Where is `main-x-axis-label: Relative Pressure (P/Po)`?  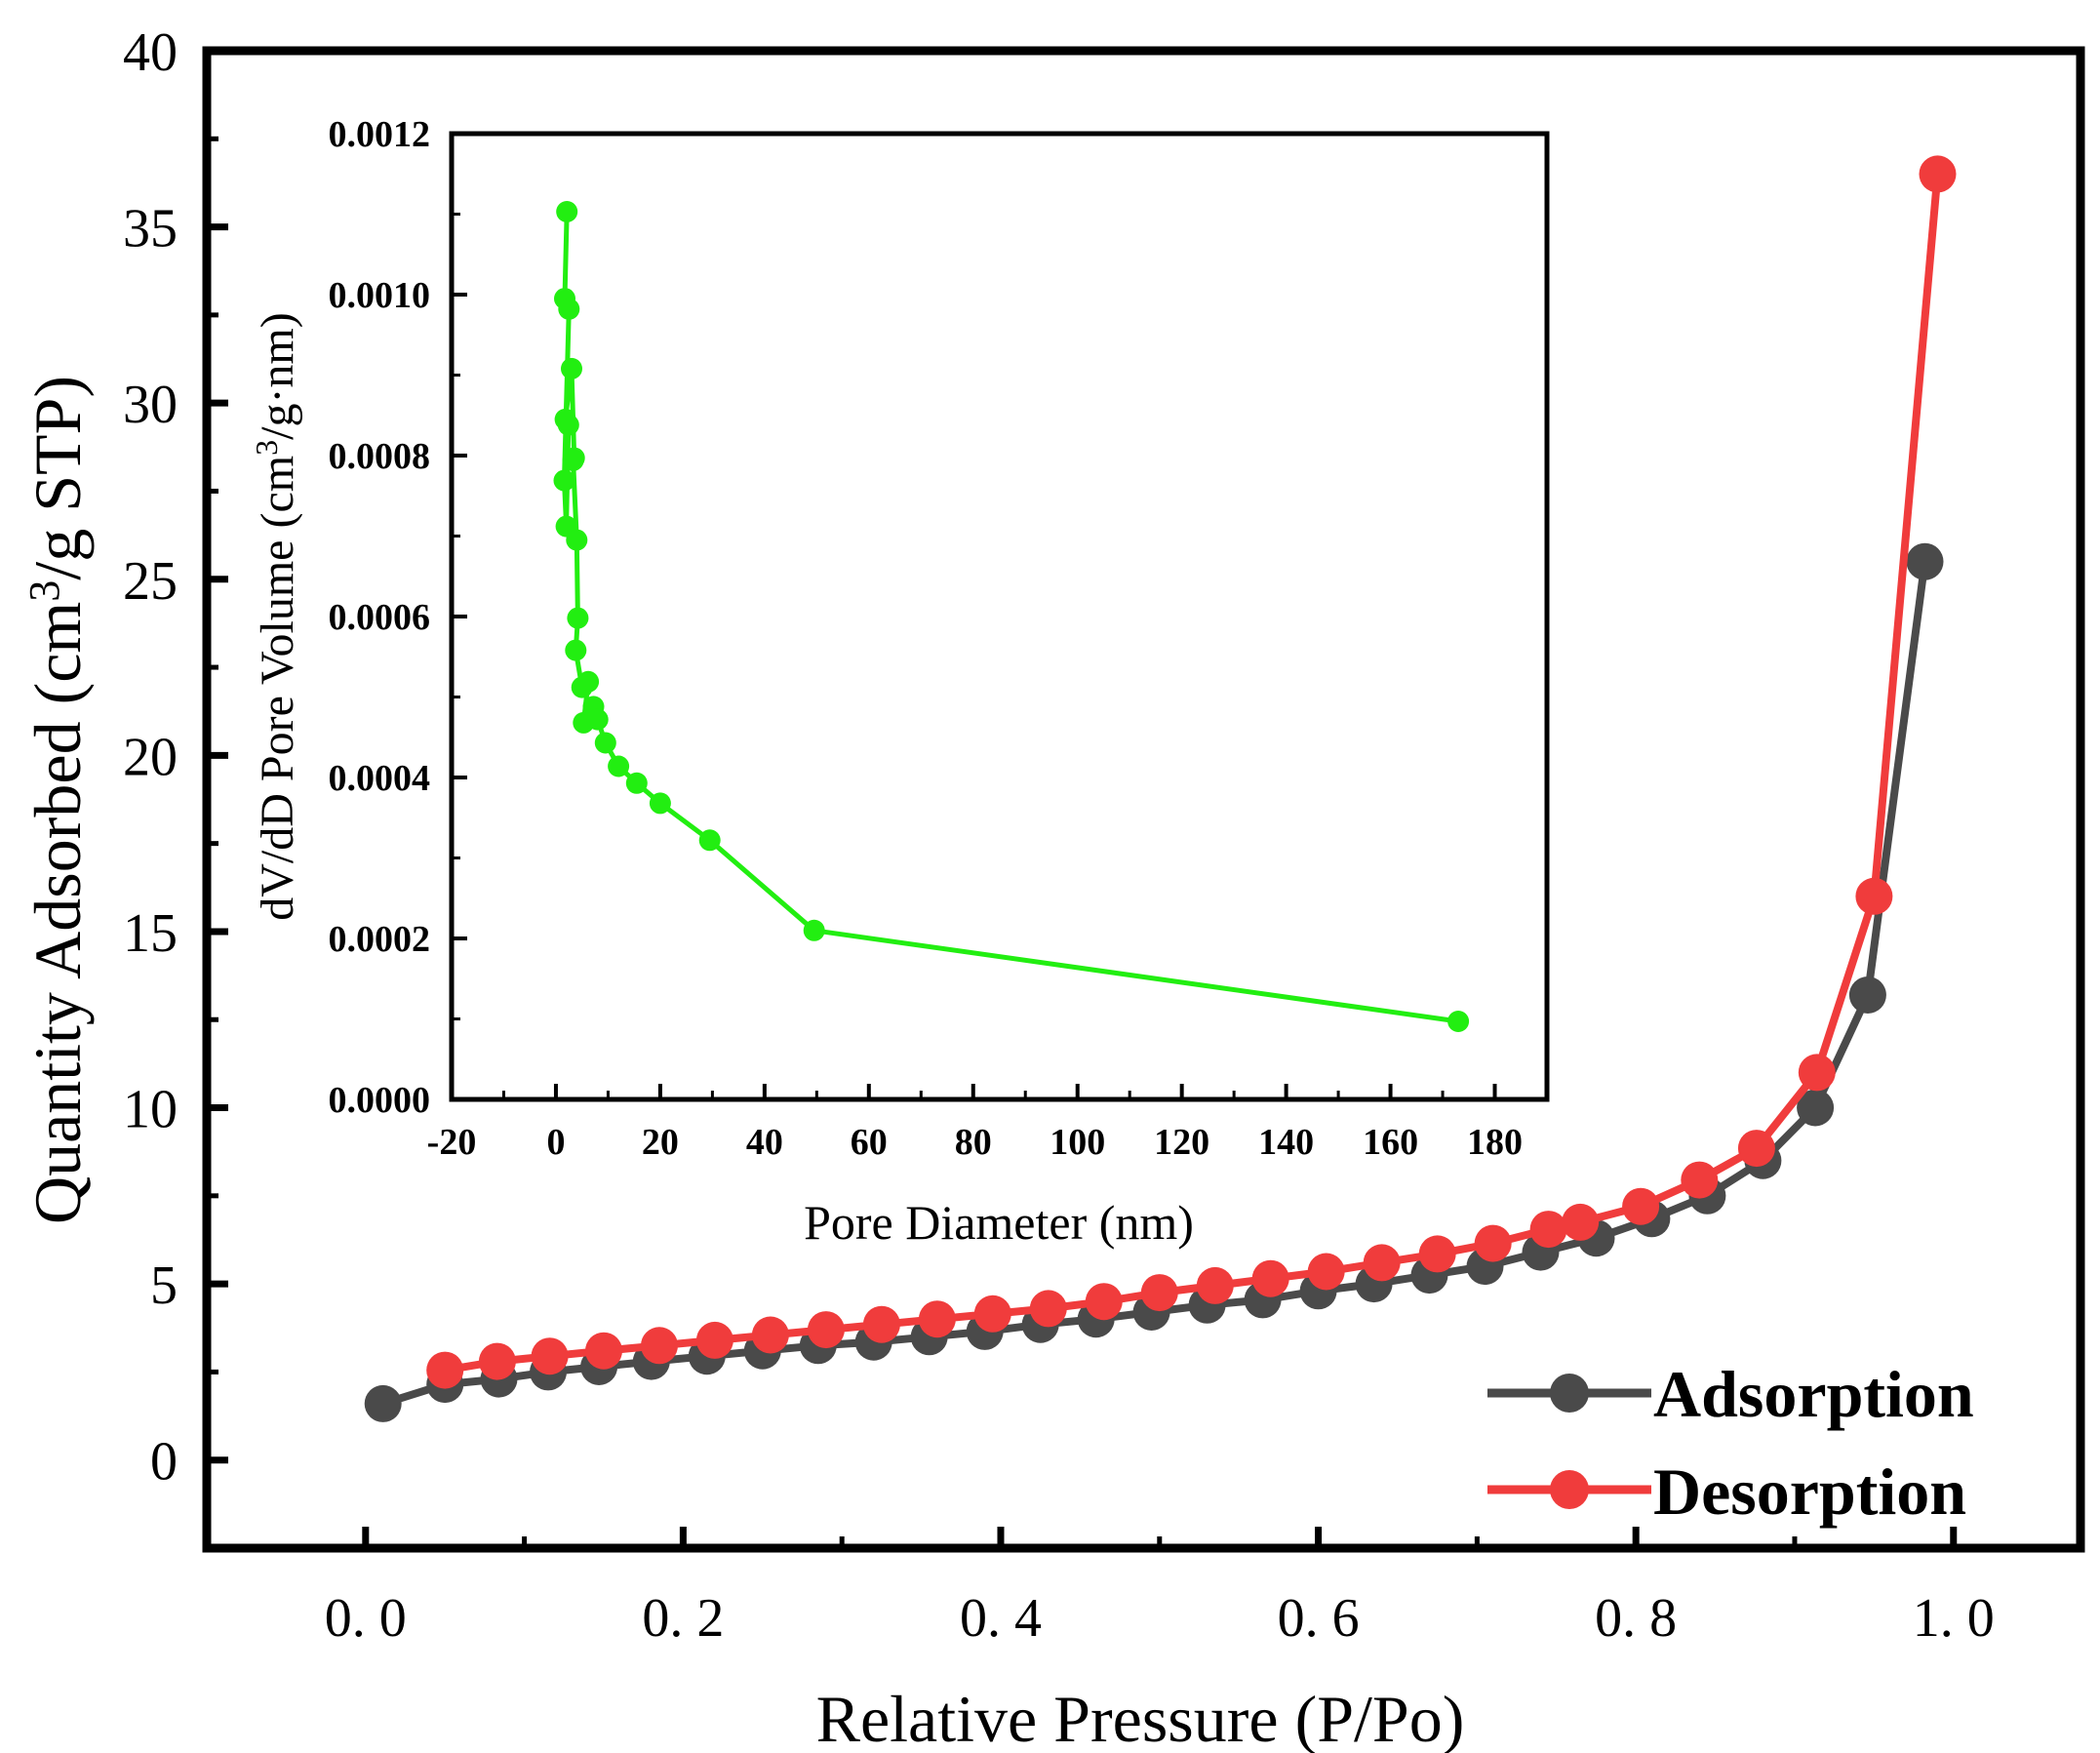
main-x-axis-label: Relative Pressure (P/Po) is located at coordinates (1140, 1717).